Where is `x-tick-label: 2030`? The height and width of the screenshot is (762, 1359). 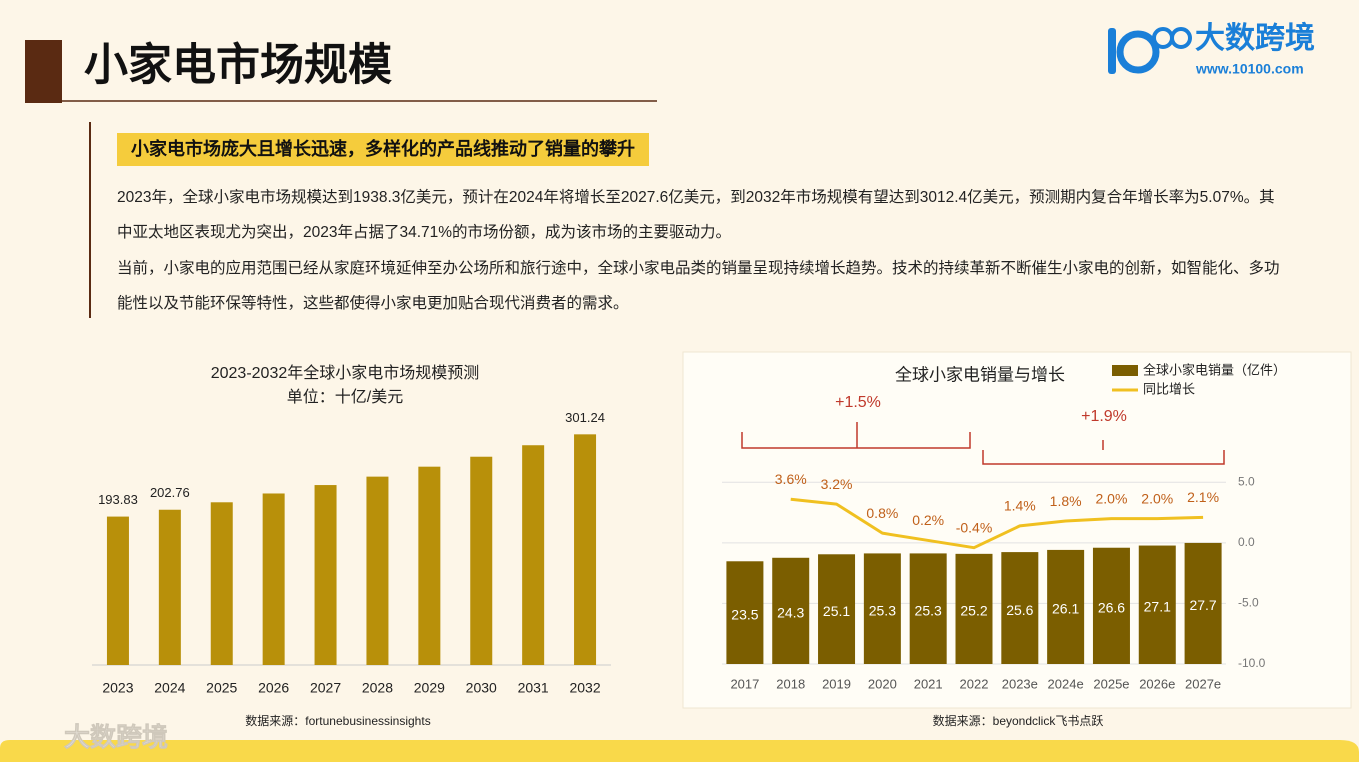
x-tick-label: 2030 is located at coordinates (481, 688).